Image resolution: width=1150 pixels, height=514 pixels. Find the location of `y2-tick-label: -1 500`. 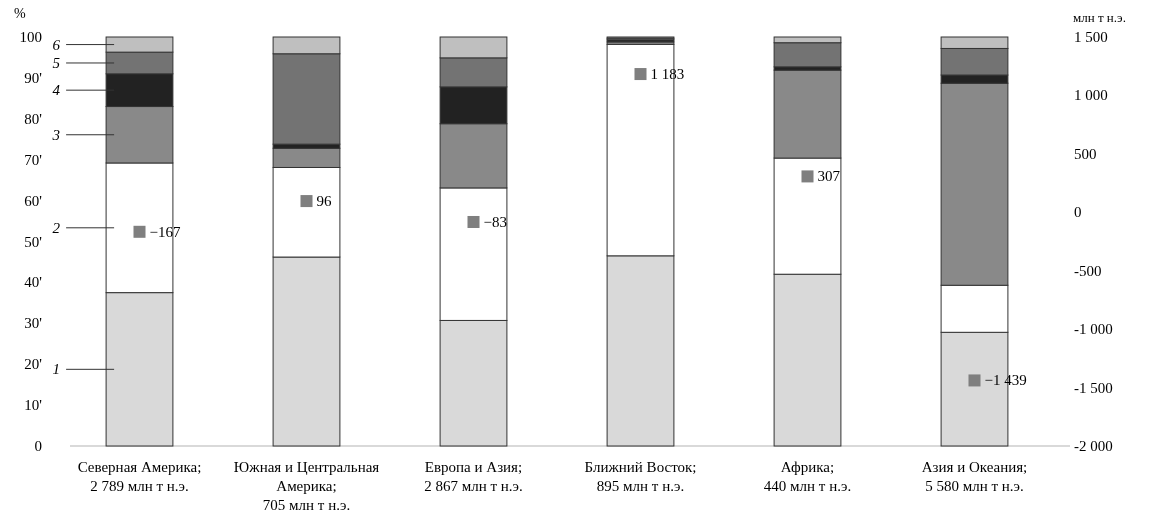

y2-tick-label: -1 500 is located at coordinates (1093, 387).